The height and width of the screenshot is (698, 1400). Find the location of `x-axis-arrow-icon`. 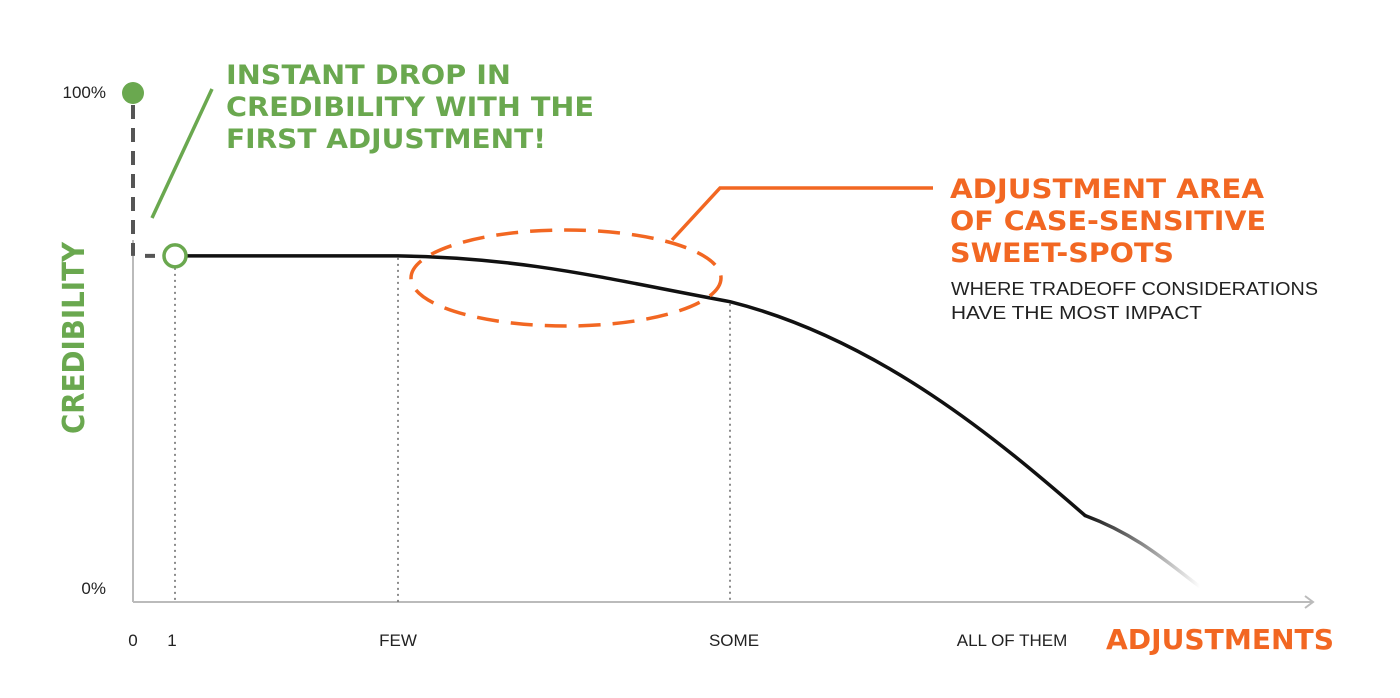

x-axis-arrow-icon is located at coordinates (1309, 602).